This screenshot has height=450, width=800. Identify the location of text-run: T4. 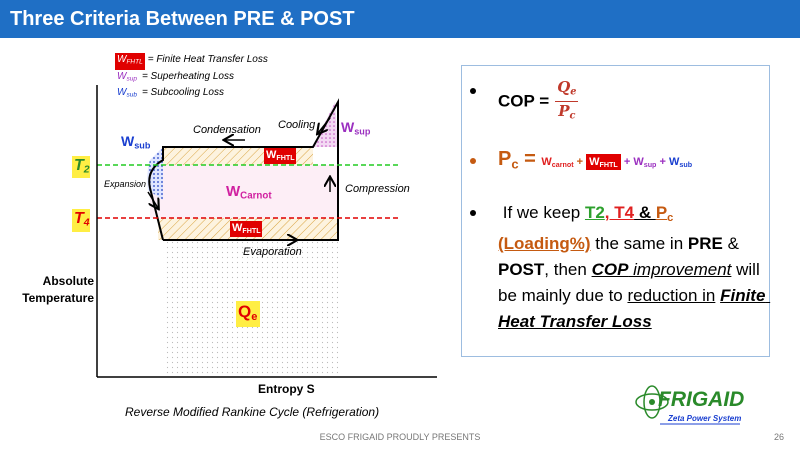
(622, 212).